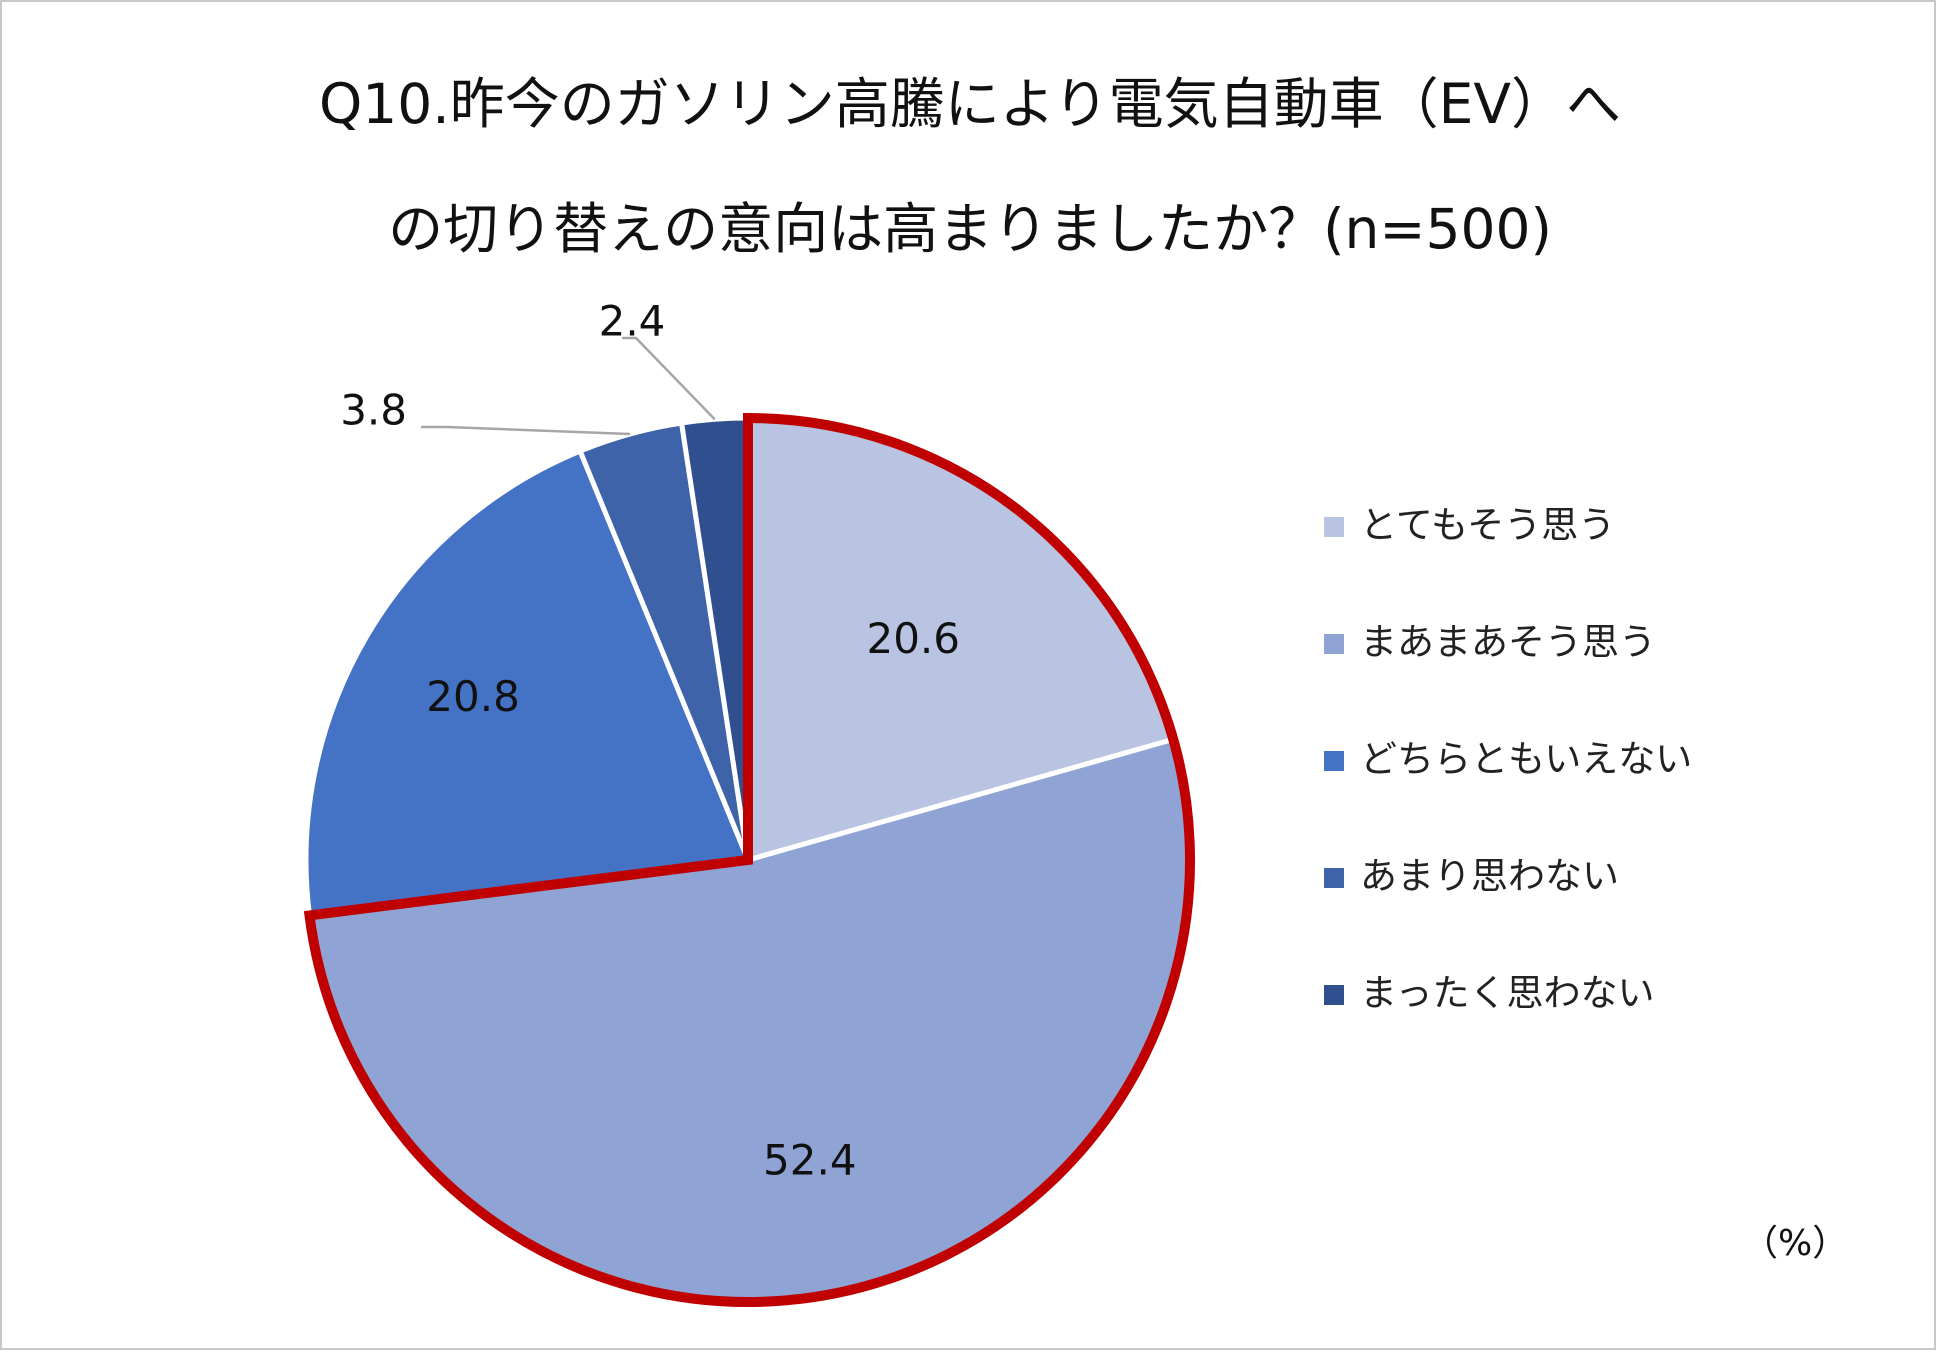 This screenshot has width=1936, height=1352. What do you see at coordinates (1487, 525) in the screenshot?
I see `legend-label-1: とてもそう思う` at bounding box center [1487, 525].